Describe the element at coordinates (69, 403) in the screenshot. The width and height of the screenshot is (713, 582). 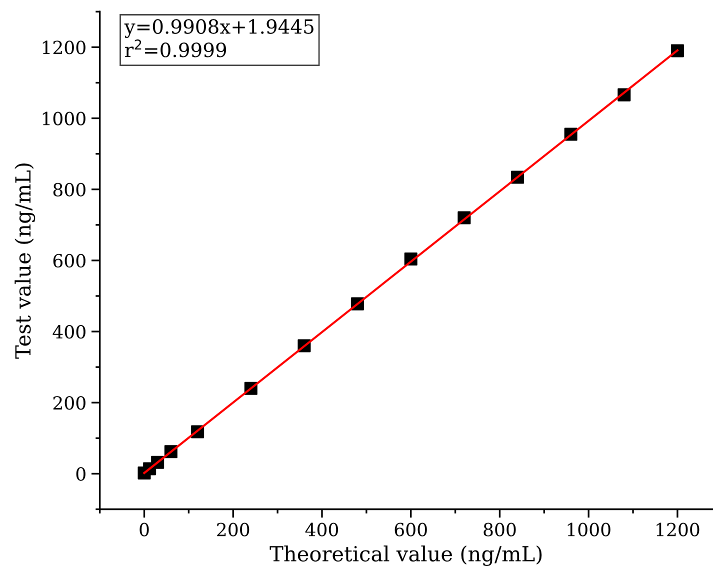
I see `y-tick-label: 200` at that location.